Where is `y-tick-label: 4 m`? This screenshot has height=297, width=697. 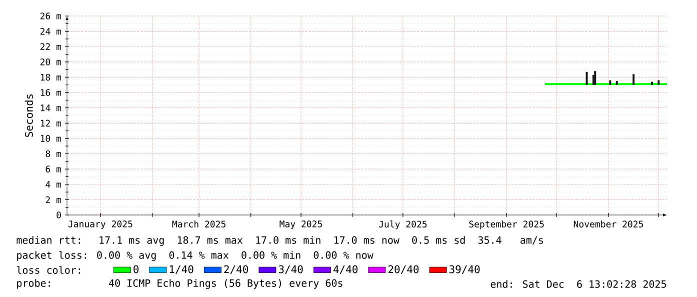 y-tick-label: 4 m is located at coordinates (54, 184).